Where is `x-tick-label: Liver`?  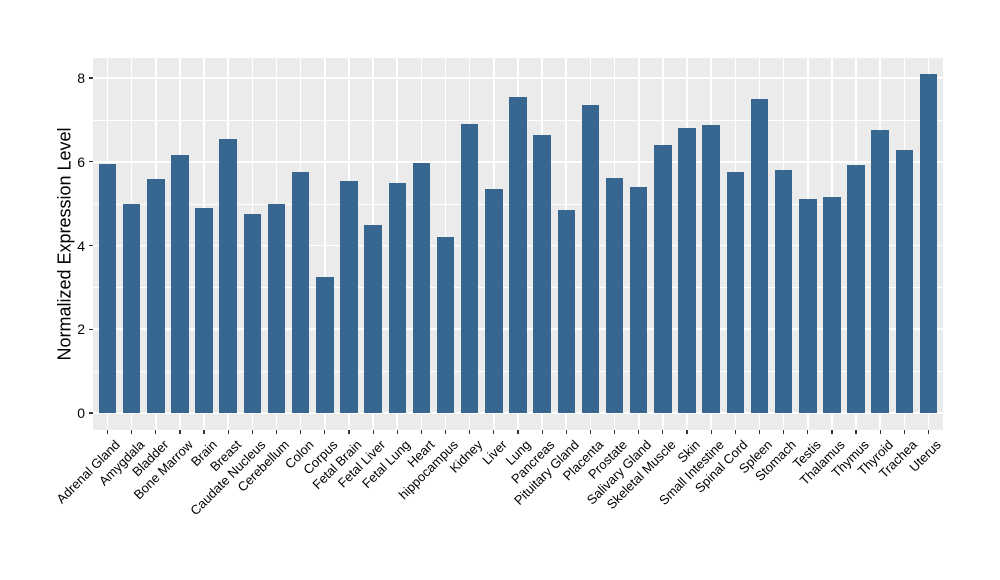
x-tick-label: Liver is located at coordinates (494, 452).